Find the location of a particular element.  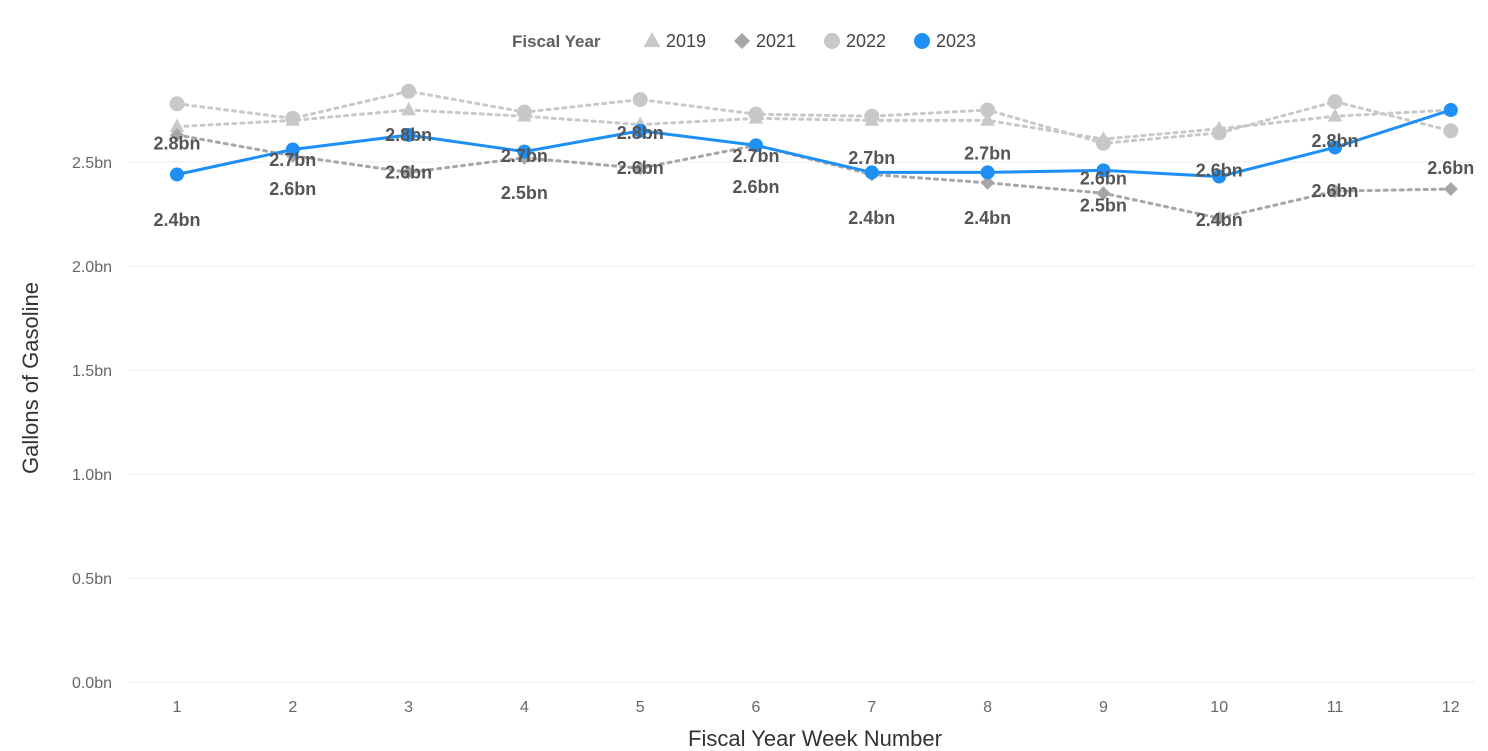

legend: Fiscal Year 2019 2021 2022 2023 is located at coordinates (744, 41).